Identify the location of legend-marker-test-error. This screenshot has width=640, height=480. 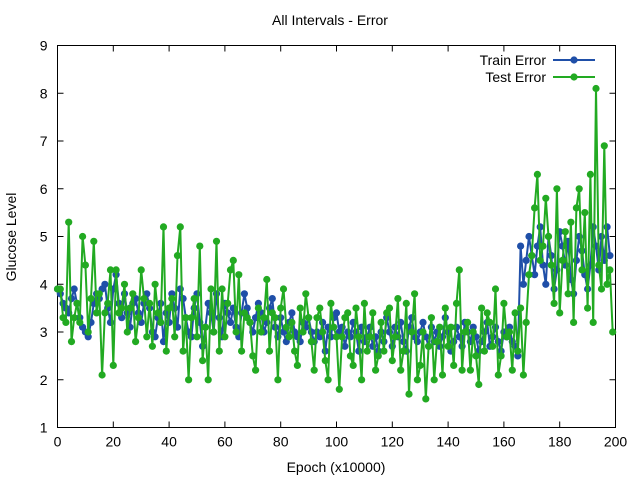
(574, 77).